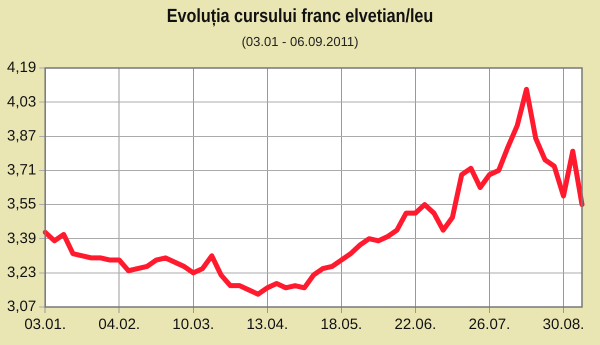  I want to click on y-tick-label: 3,55, so click(21, 204).